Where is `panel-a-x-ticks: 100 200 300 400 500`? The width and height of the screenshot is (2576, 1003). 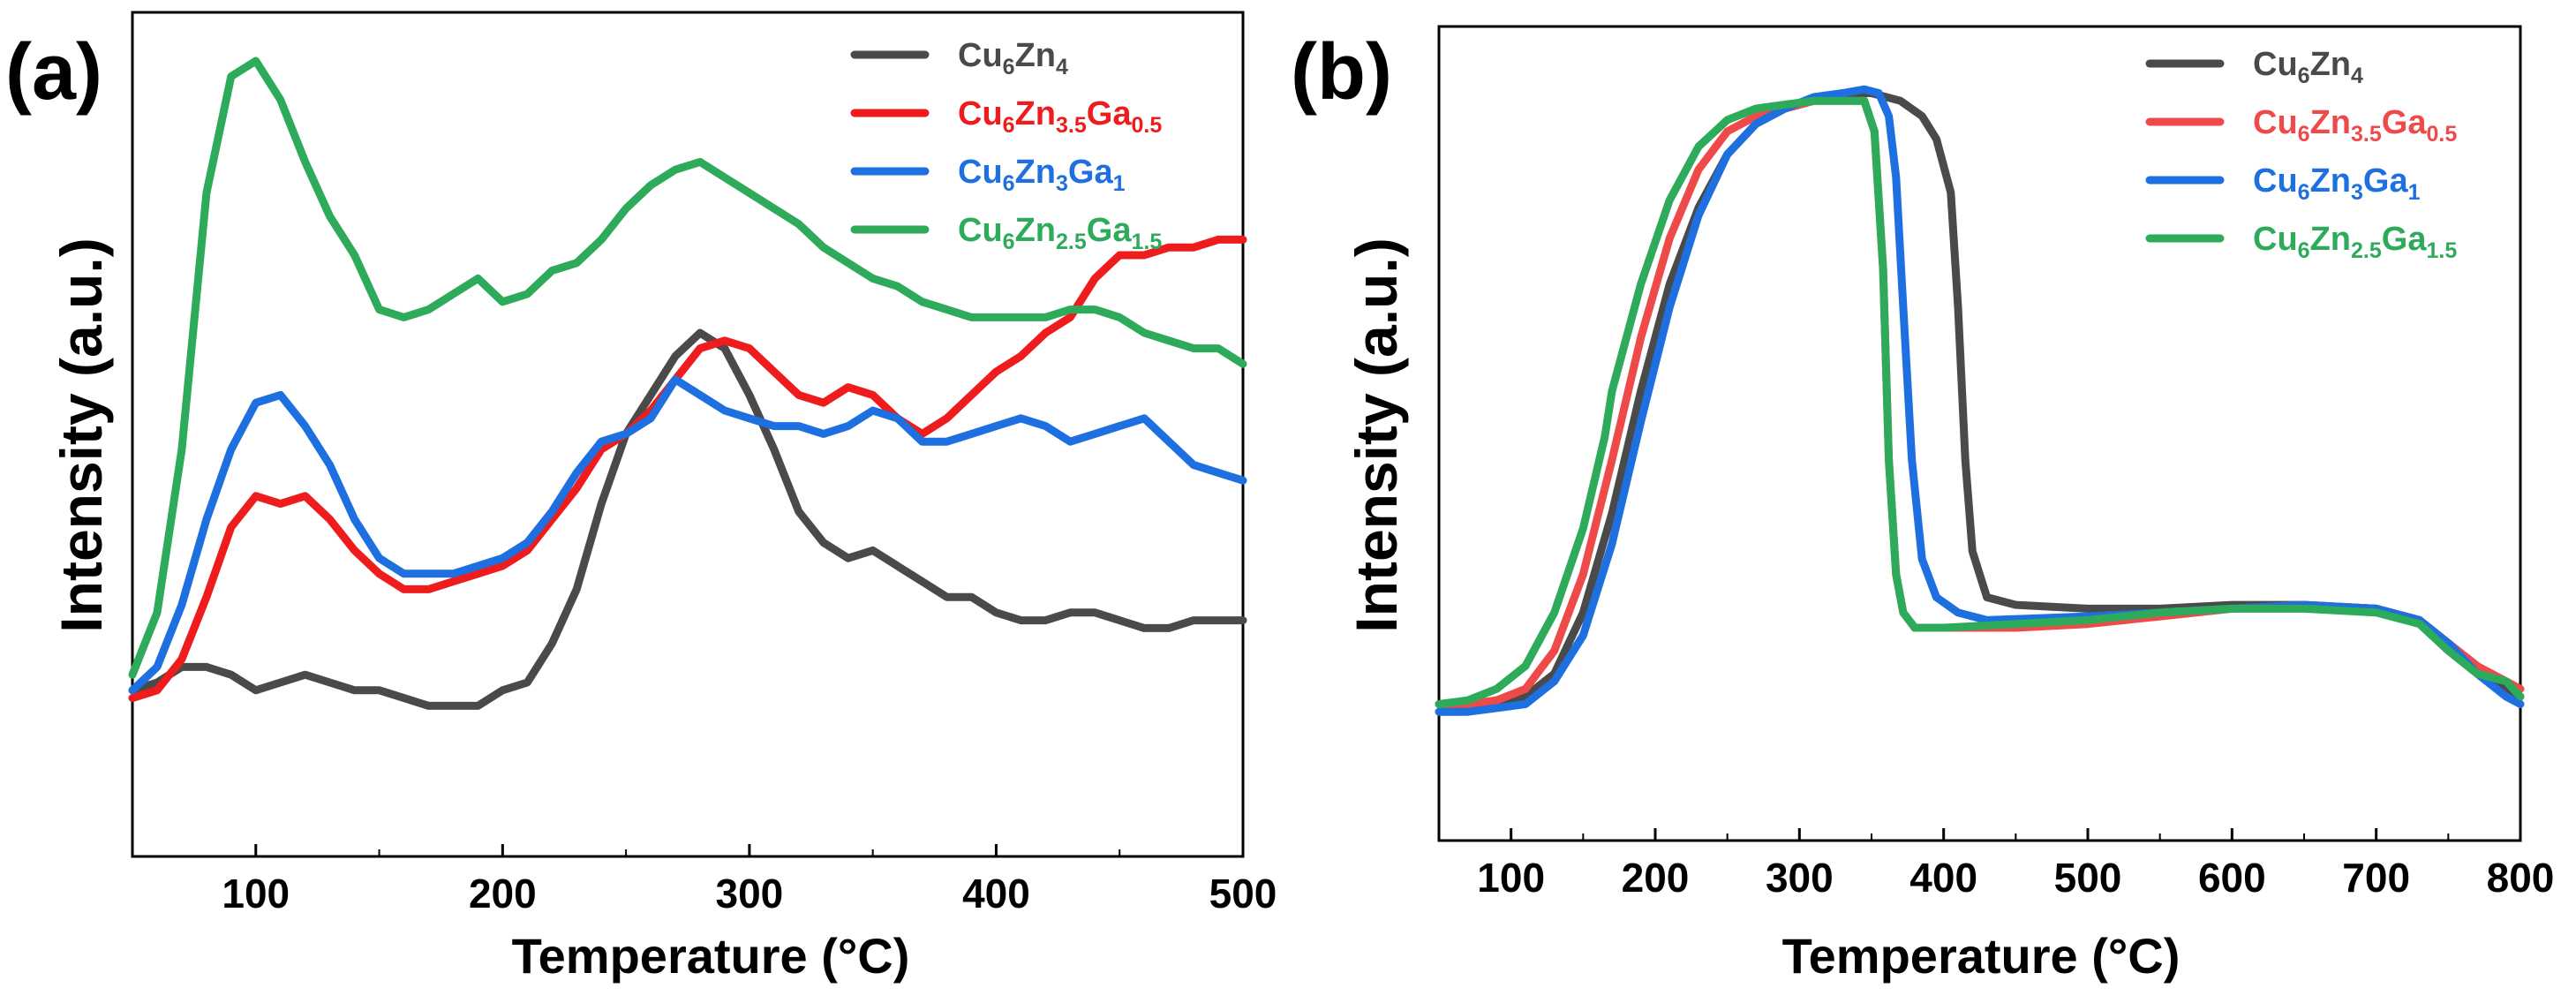 panel-a-x-ticks: 100 200 300 400 500 is located at coordinates (705, 880).